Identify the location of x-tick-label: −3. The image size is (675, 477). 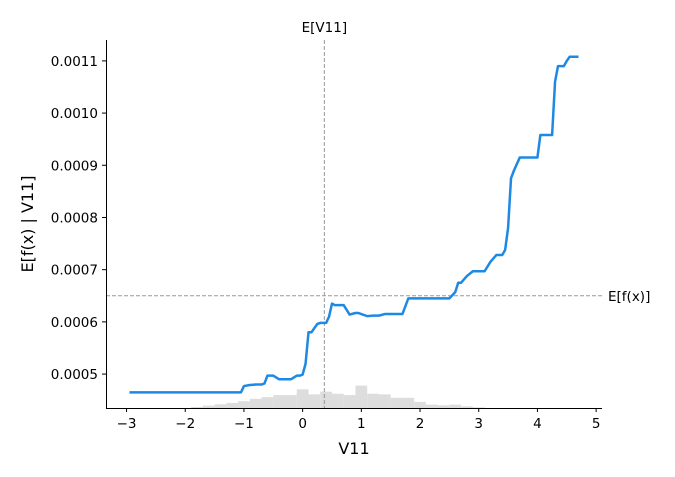
(127, 424).